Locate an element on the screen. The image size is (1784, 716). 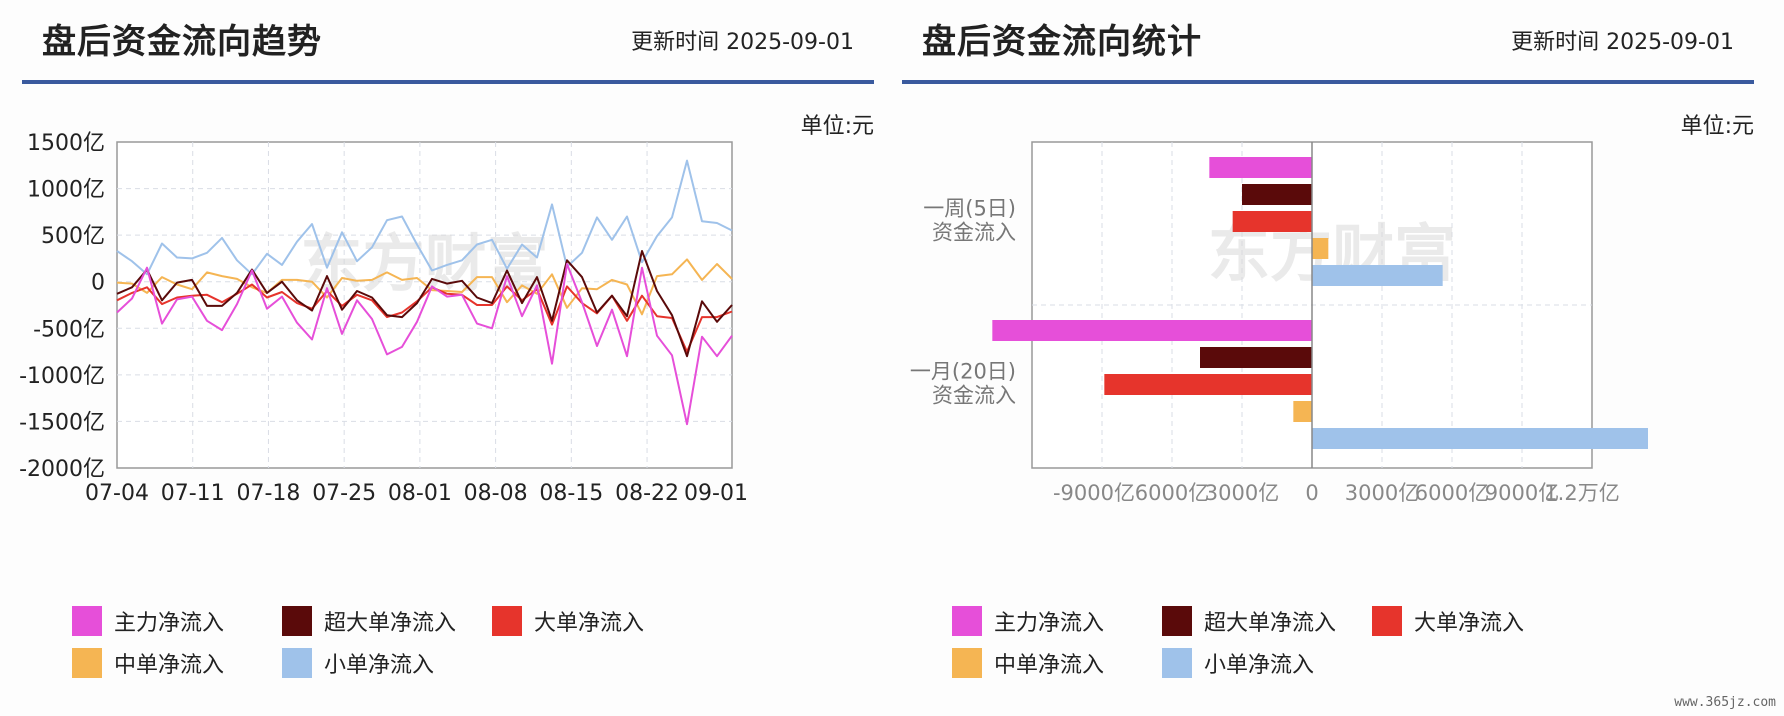
y-tick-label: 0 is located at coordinates (98, 283).